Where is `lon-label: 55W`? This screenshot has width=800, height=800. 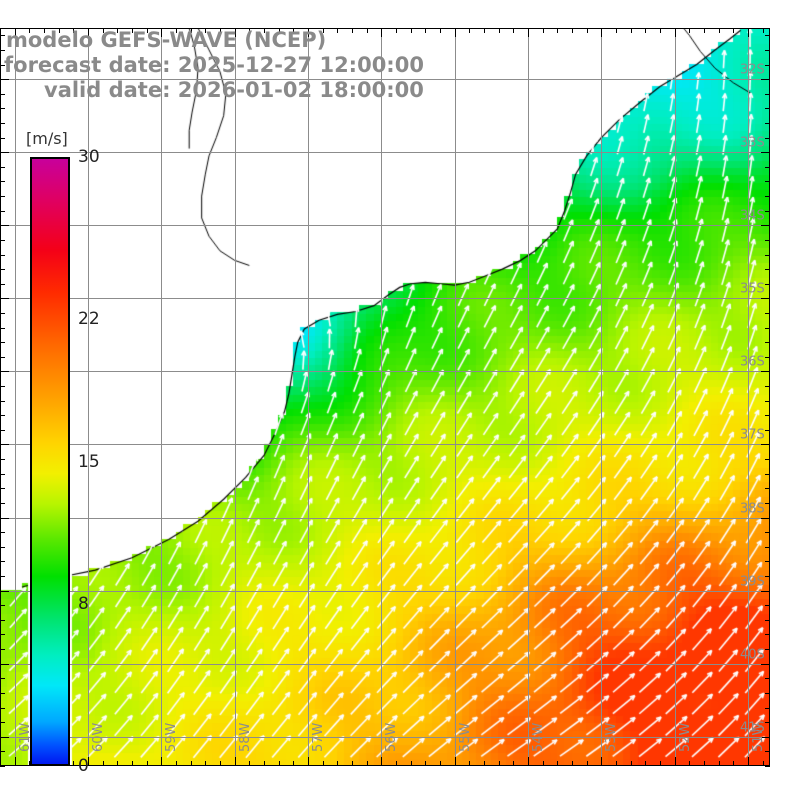 lon-label: 55W is located at coordinates (465, 737).